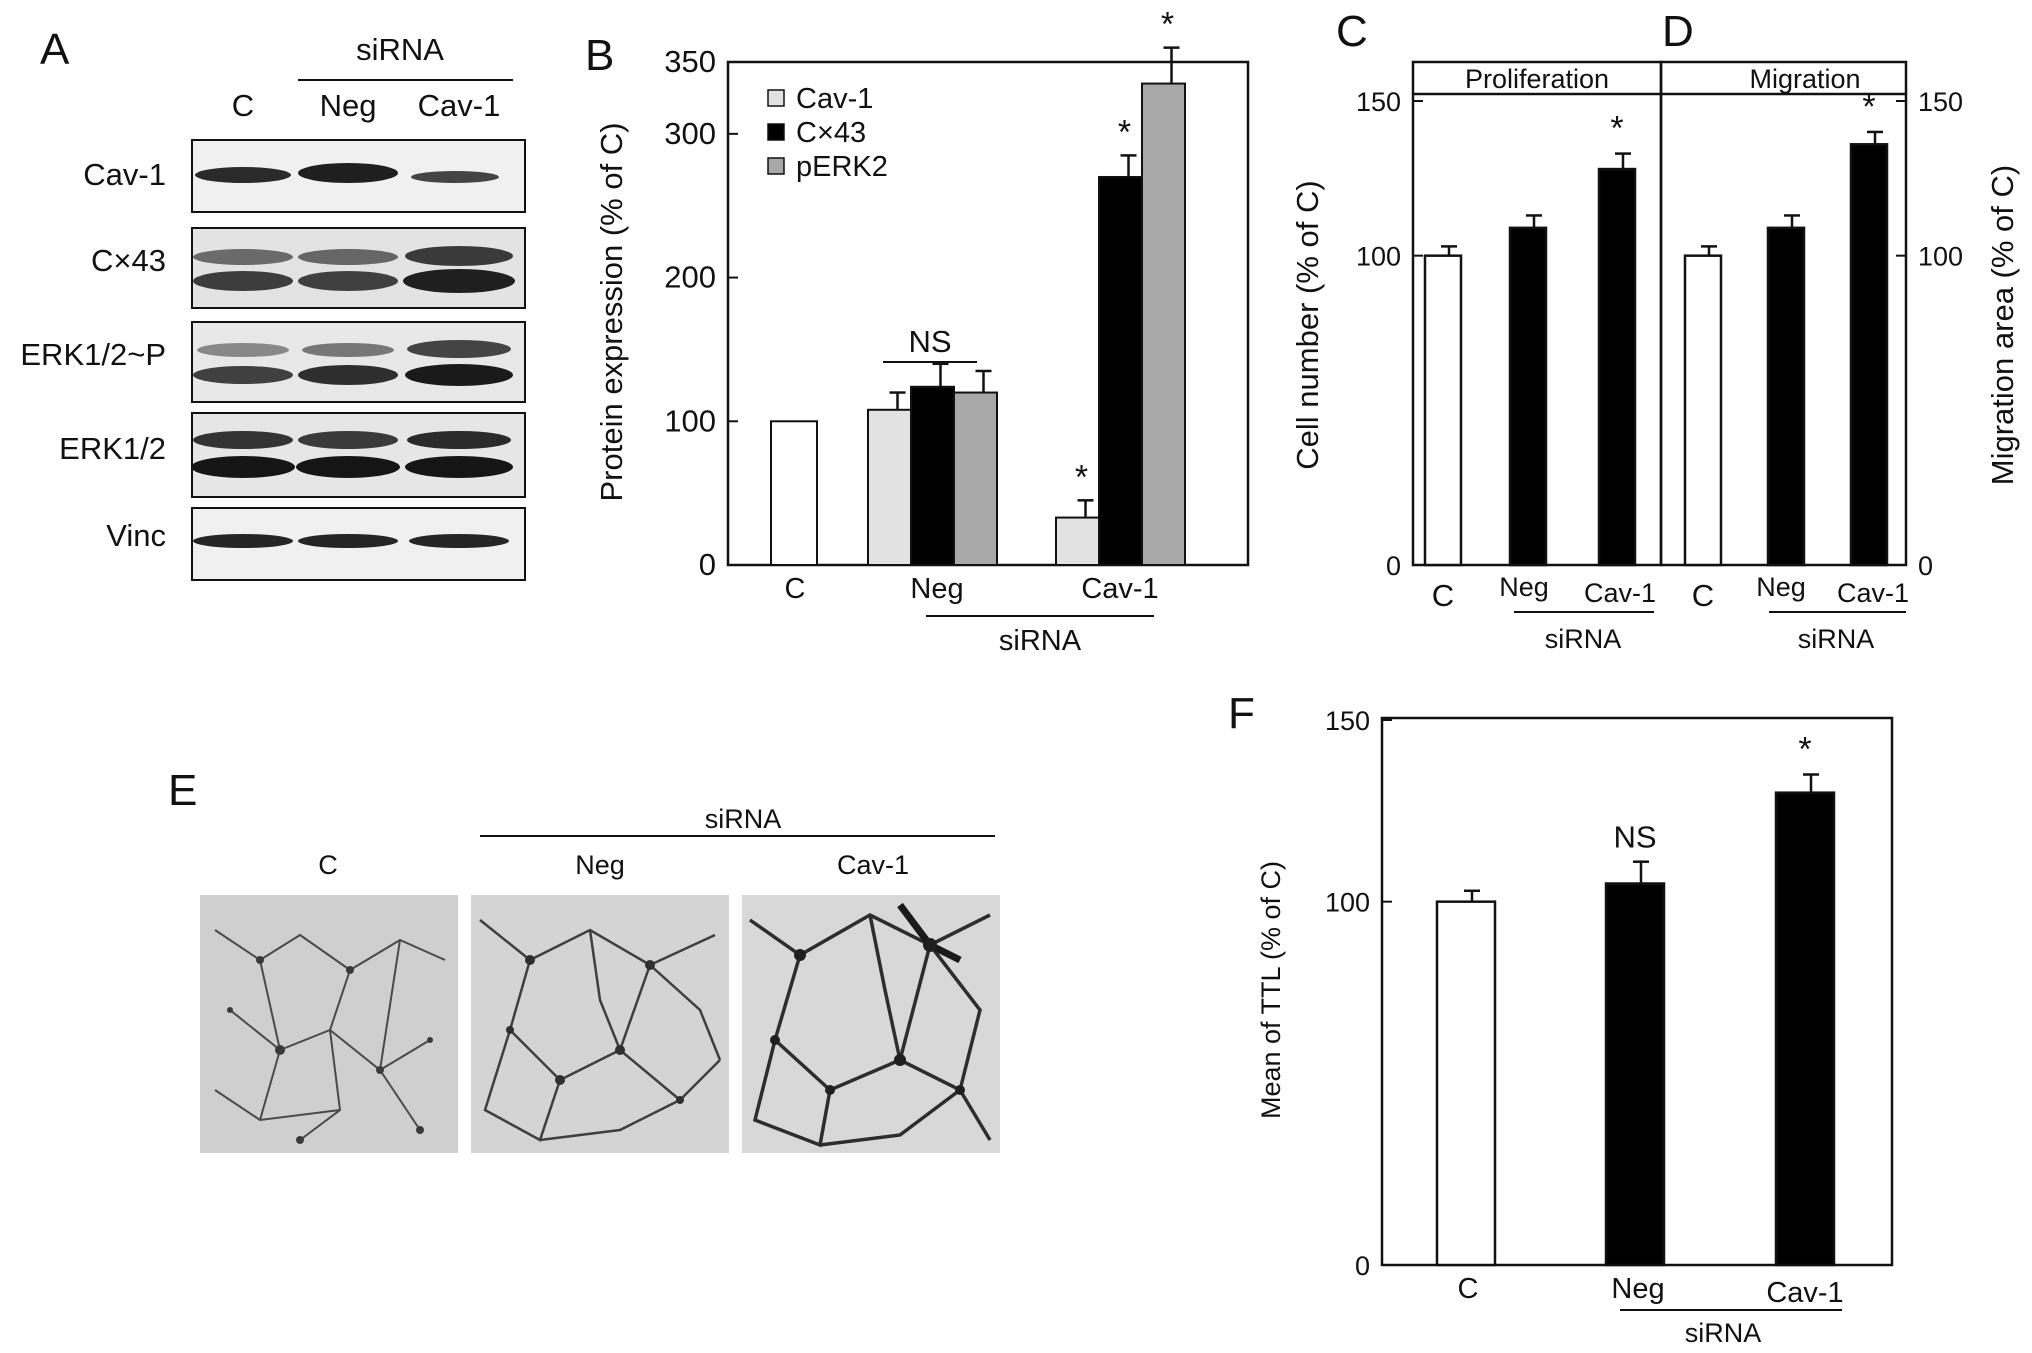 Image resolution: width=2032 pixels, height=1353 pixels. Describe the element at coordinates (55, 49) in the screenshot. I see `panel-a-letter: A` at that location.